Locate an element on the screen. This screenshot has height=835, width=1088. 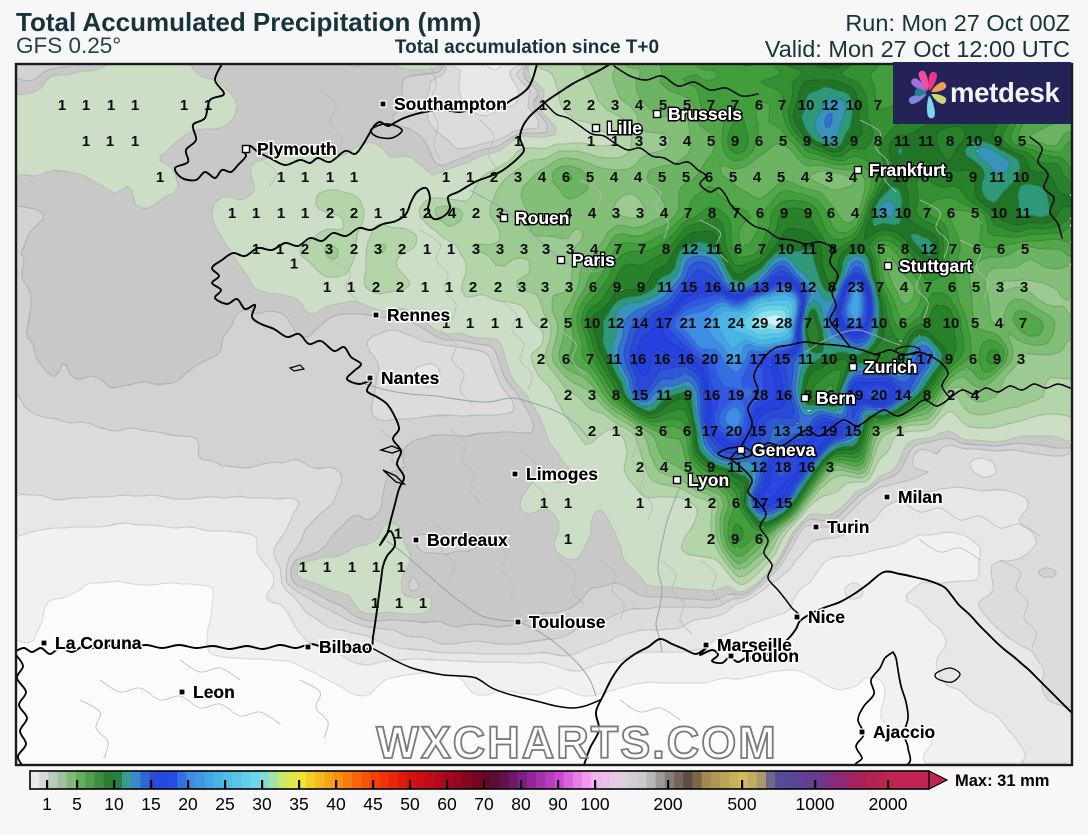
svg-text: Plymouth is located at coordinates (297, 149).